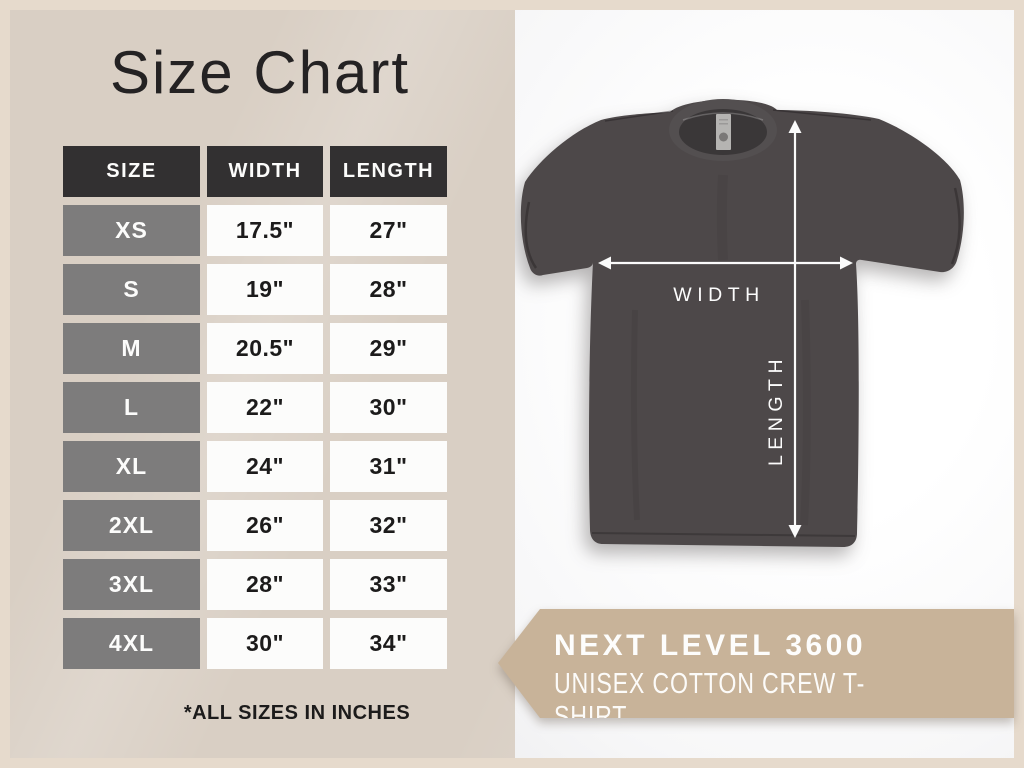 This screenshot has height=768, width=1024. What do you see at coordinates (725, 263) in the screenshot?
I see `width-arrow` at bounding box center [725, 263].